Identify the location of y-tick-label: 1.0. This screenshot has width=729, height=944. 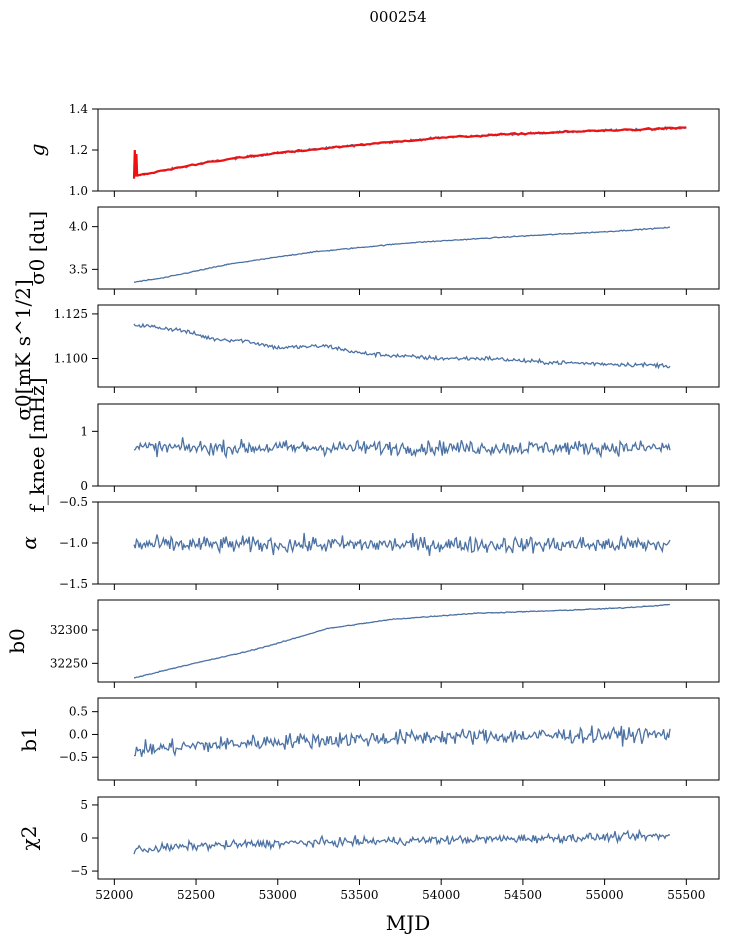
(78, 191).